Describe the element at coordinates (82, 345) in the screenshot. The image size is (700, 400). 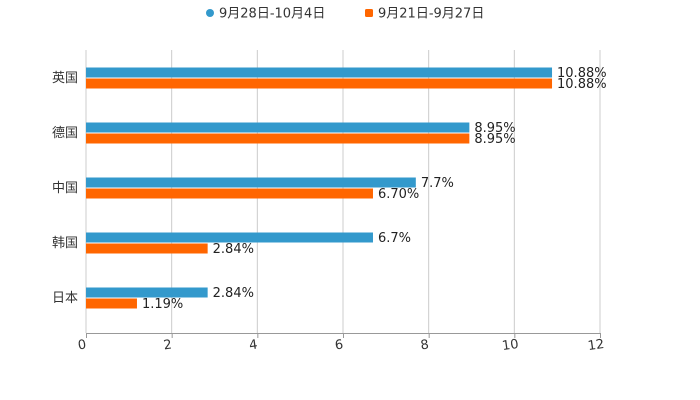
I see `x-tick-label-0: 0` at that location.